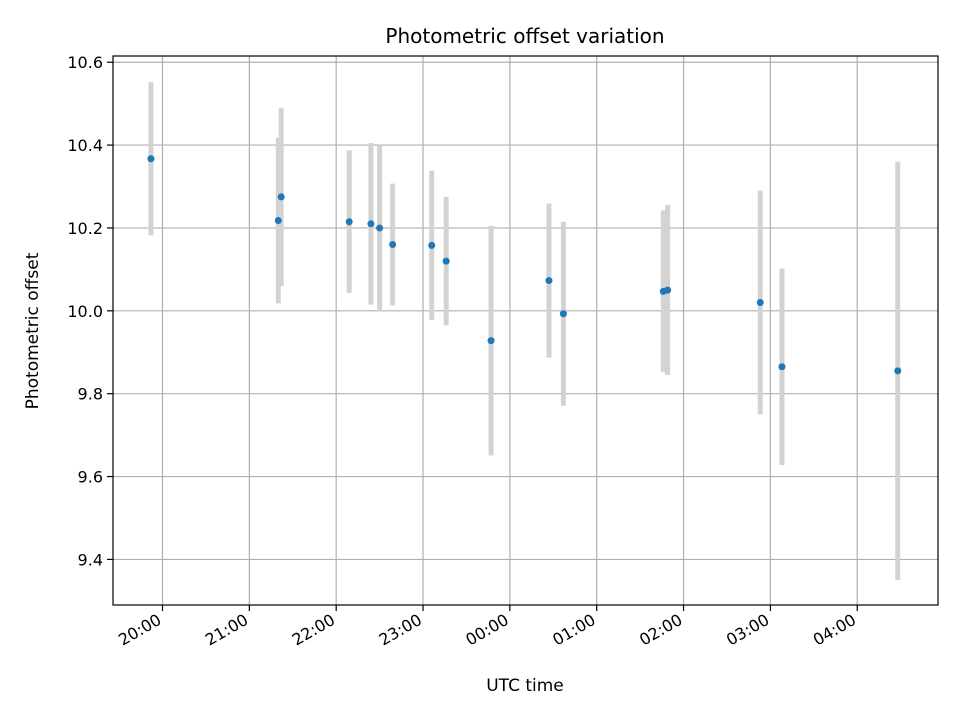 This screenshot has height=720, width=960. I want to click on y-tick-label: 10.4, so click(85, 145).